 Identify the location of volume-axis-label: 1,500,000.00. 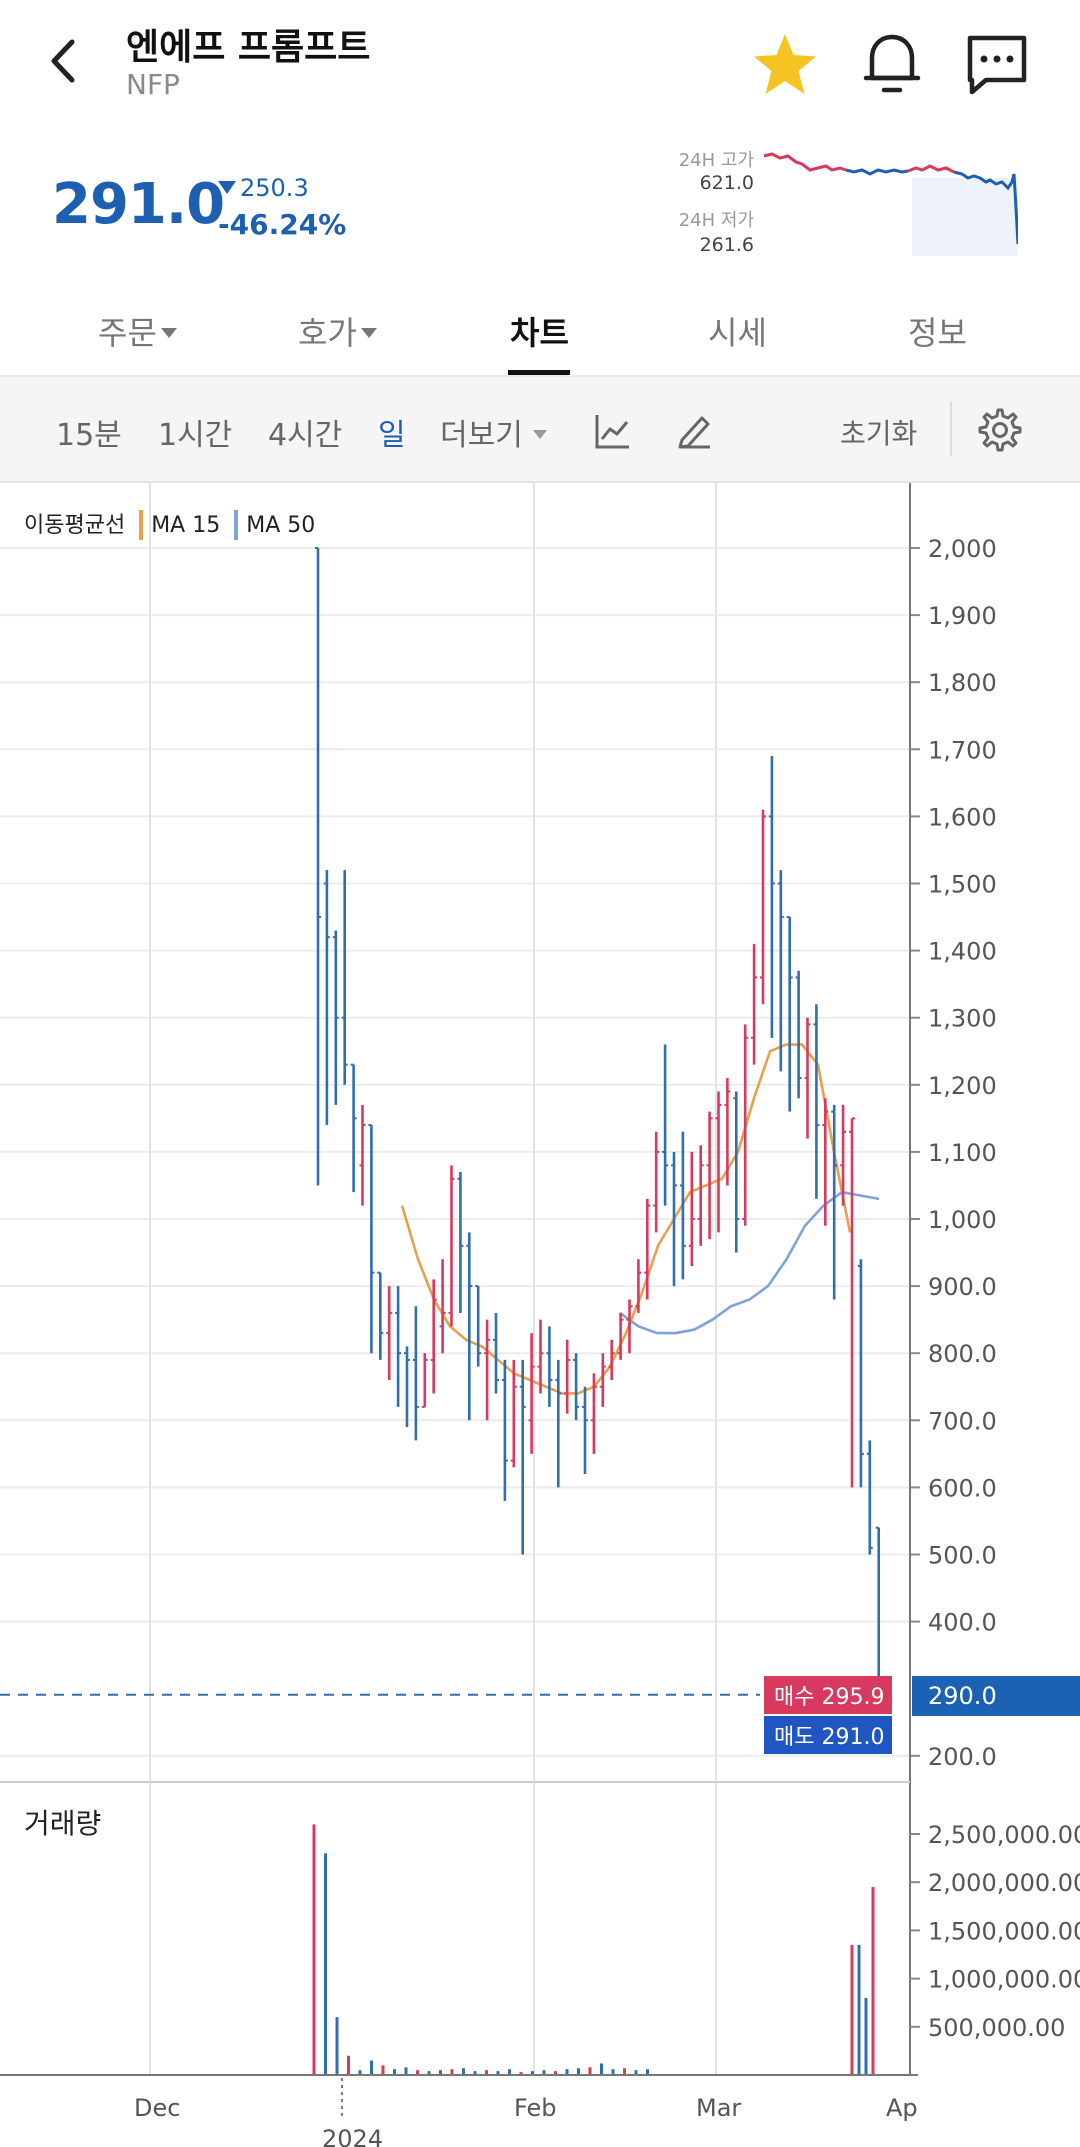
(1004, 1931).